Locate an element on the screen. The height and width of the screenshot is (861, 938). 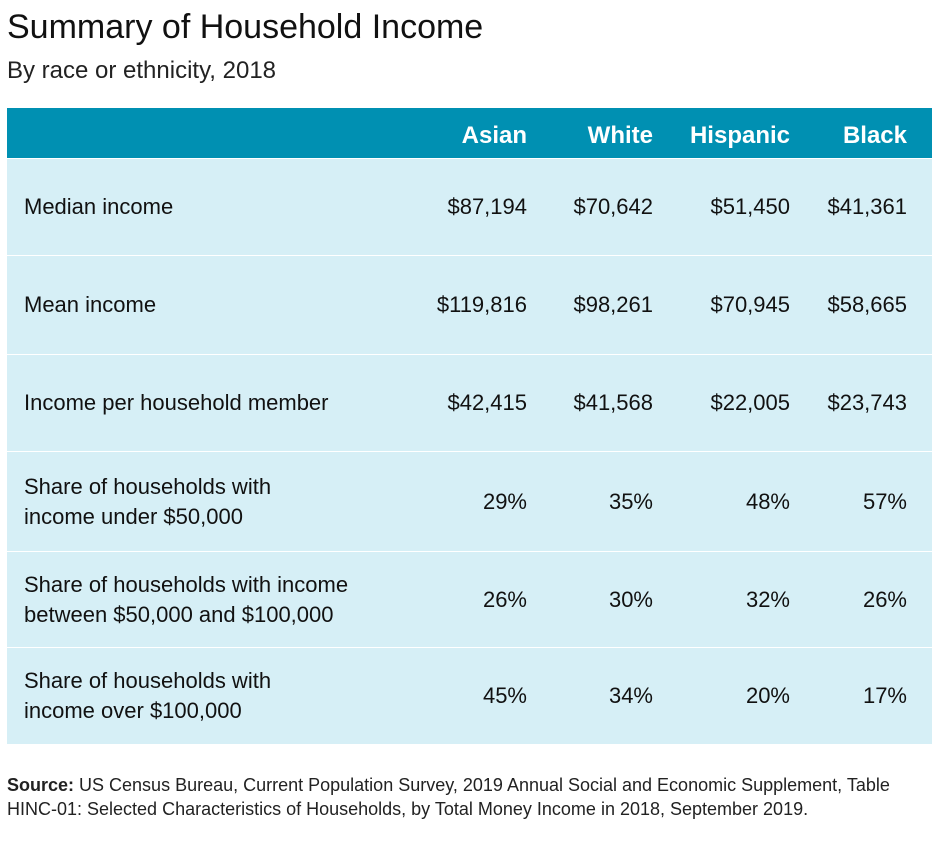
table-cell: $70,945 is located at coordinates (750, 304).